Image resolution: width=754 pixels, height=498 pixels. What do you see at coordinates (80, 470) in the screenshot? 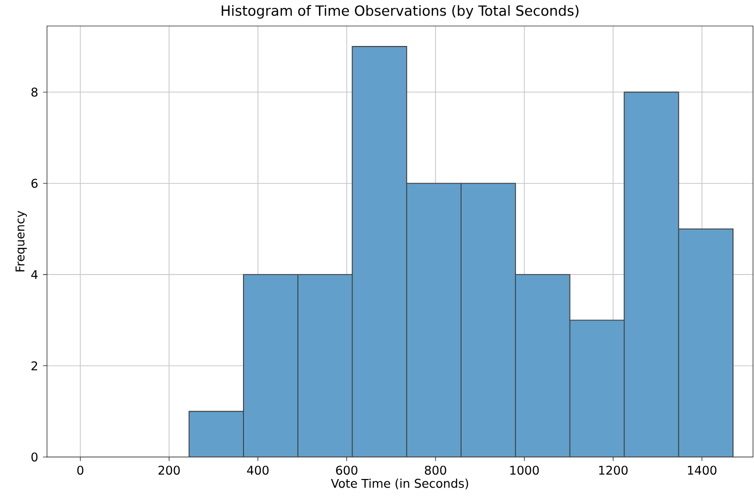
I see `x-tick-label: 0` at bounding box center [80, 470].